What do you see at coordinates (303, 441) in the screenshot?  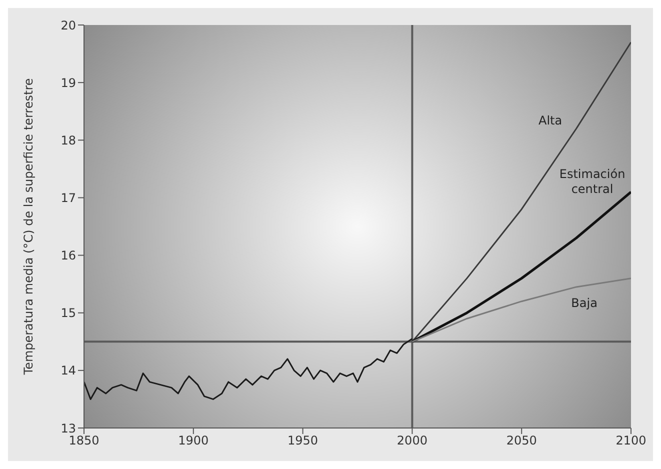 I see `x-tick-label: 1950` at bounding box center [303, 441].